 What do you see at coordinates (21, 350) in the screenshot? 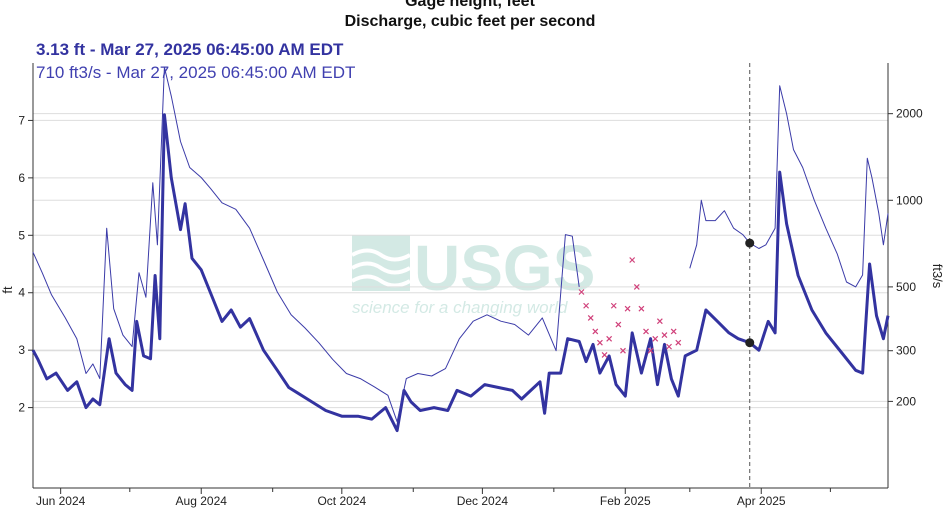
I see `left-tick-label: 3` at bounding box center [21, 350].